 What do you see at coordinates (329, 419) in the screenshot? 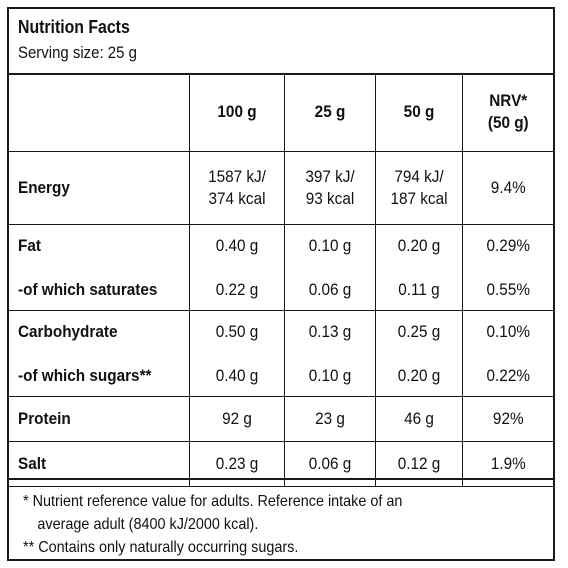
I see `value-25g: 23 g` at bounding box center [329, 419].